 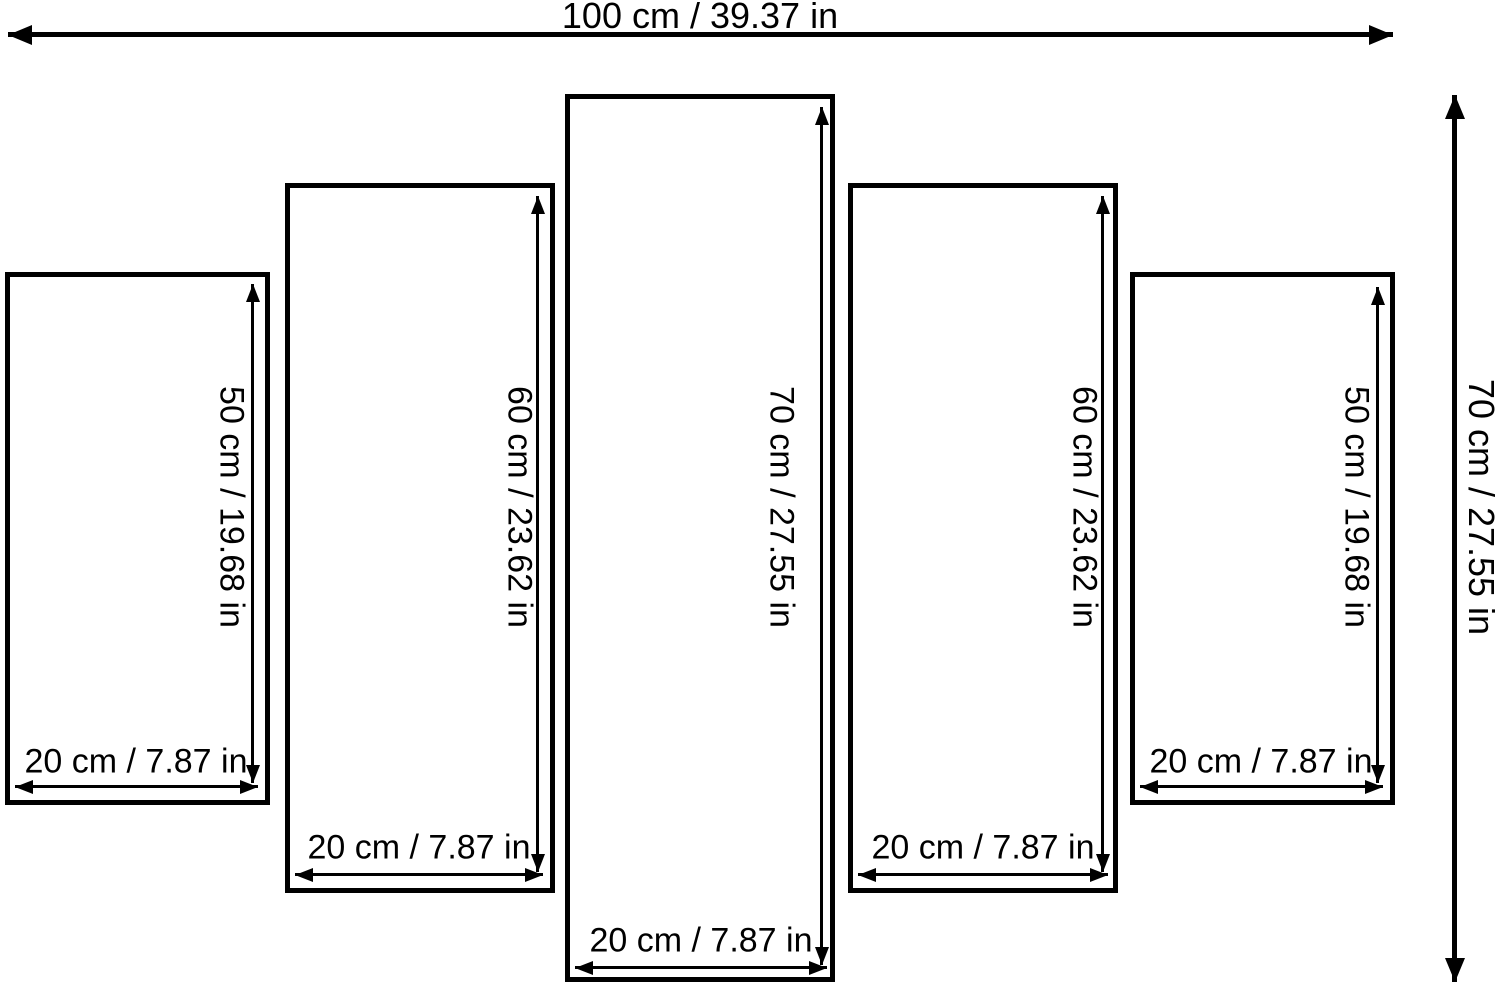 I want to click on panel-3-width-label: 20 cm / 7.87 in, so click(x=701, y=940).